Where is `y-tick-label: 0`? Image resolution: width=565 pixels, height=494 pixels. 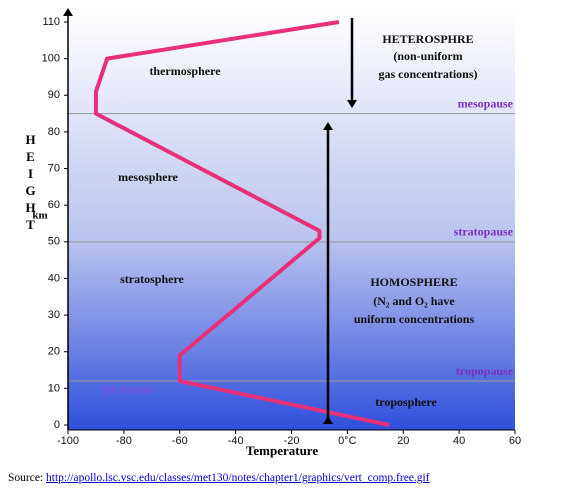
y-tick-label: 0 is located at coordinates (57, 425).